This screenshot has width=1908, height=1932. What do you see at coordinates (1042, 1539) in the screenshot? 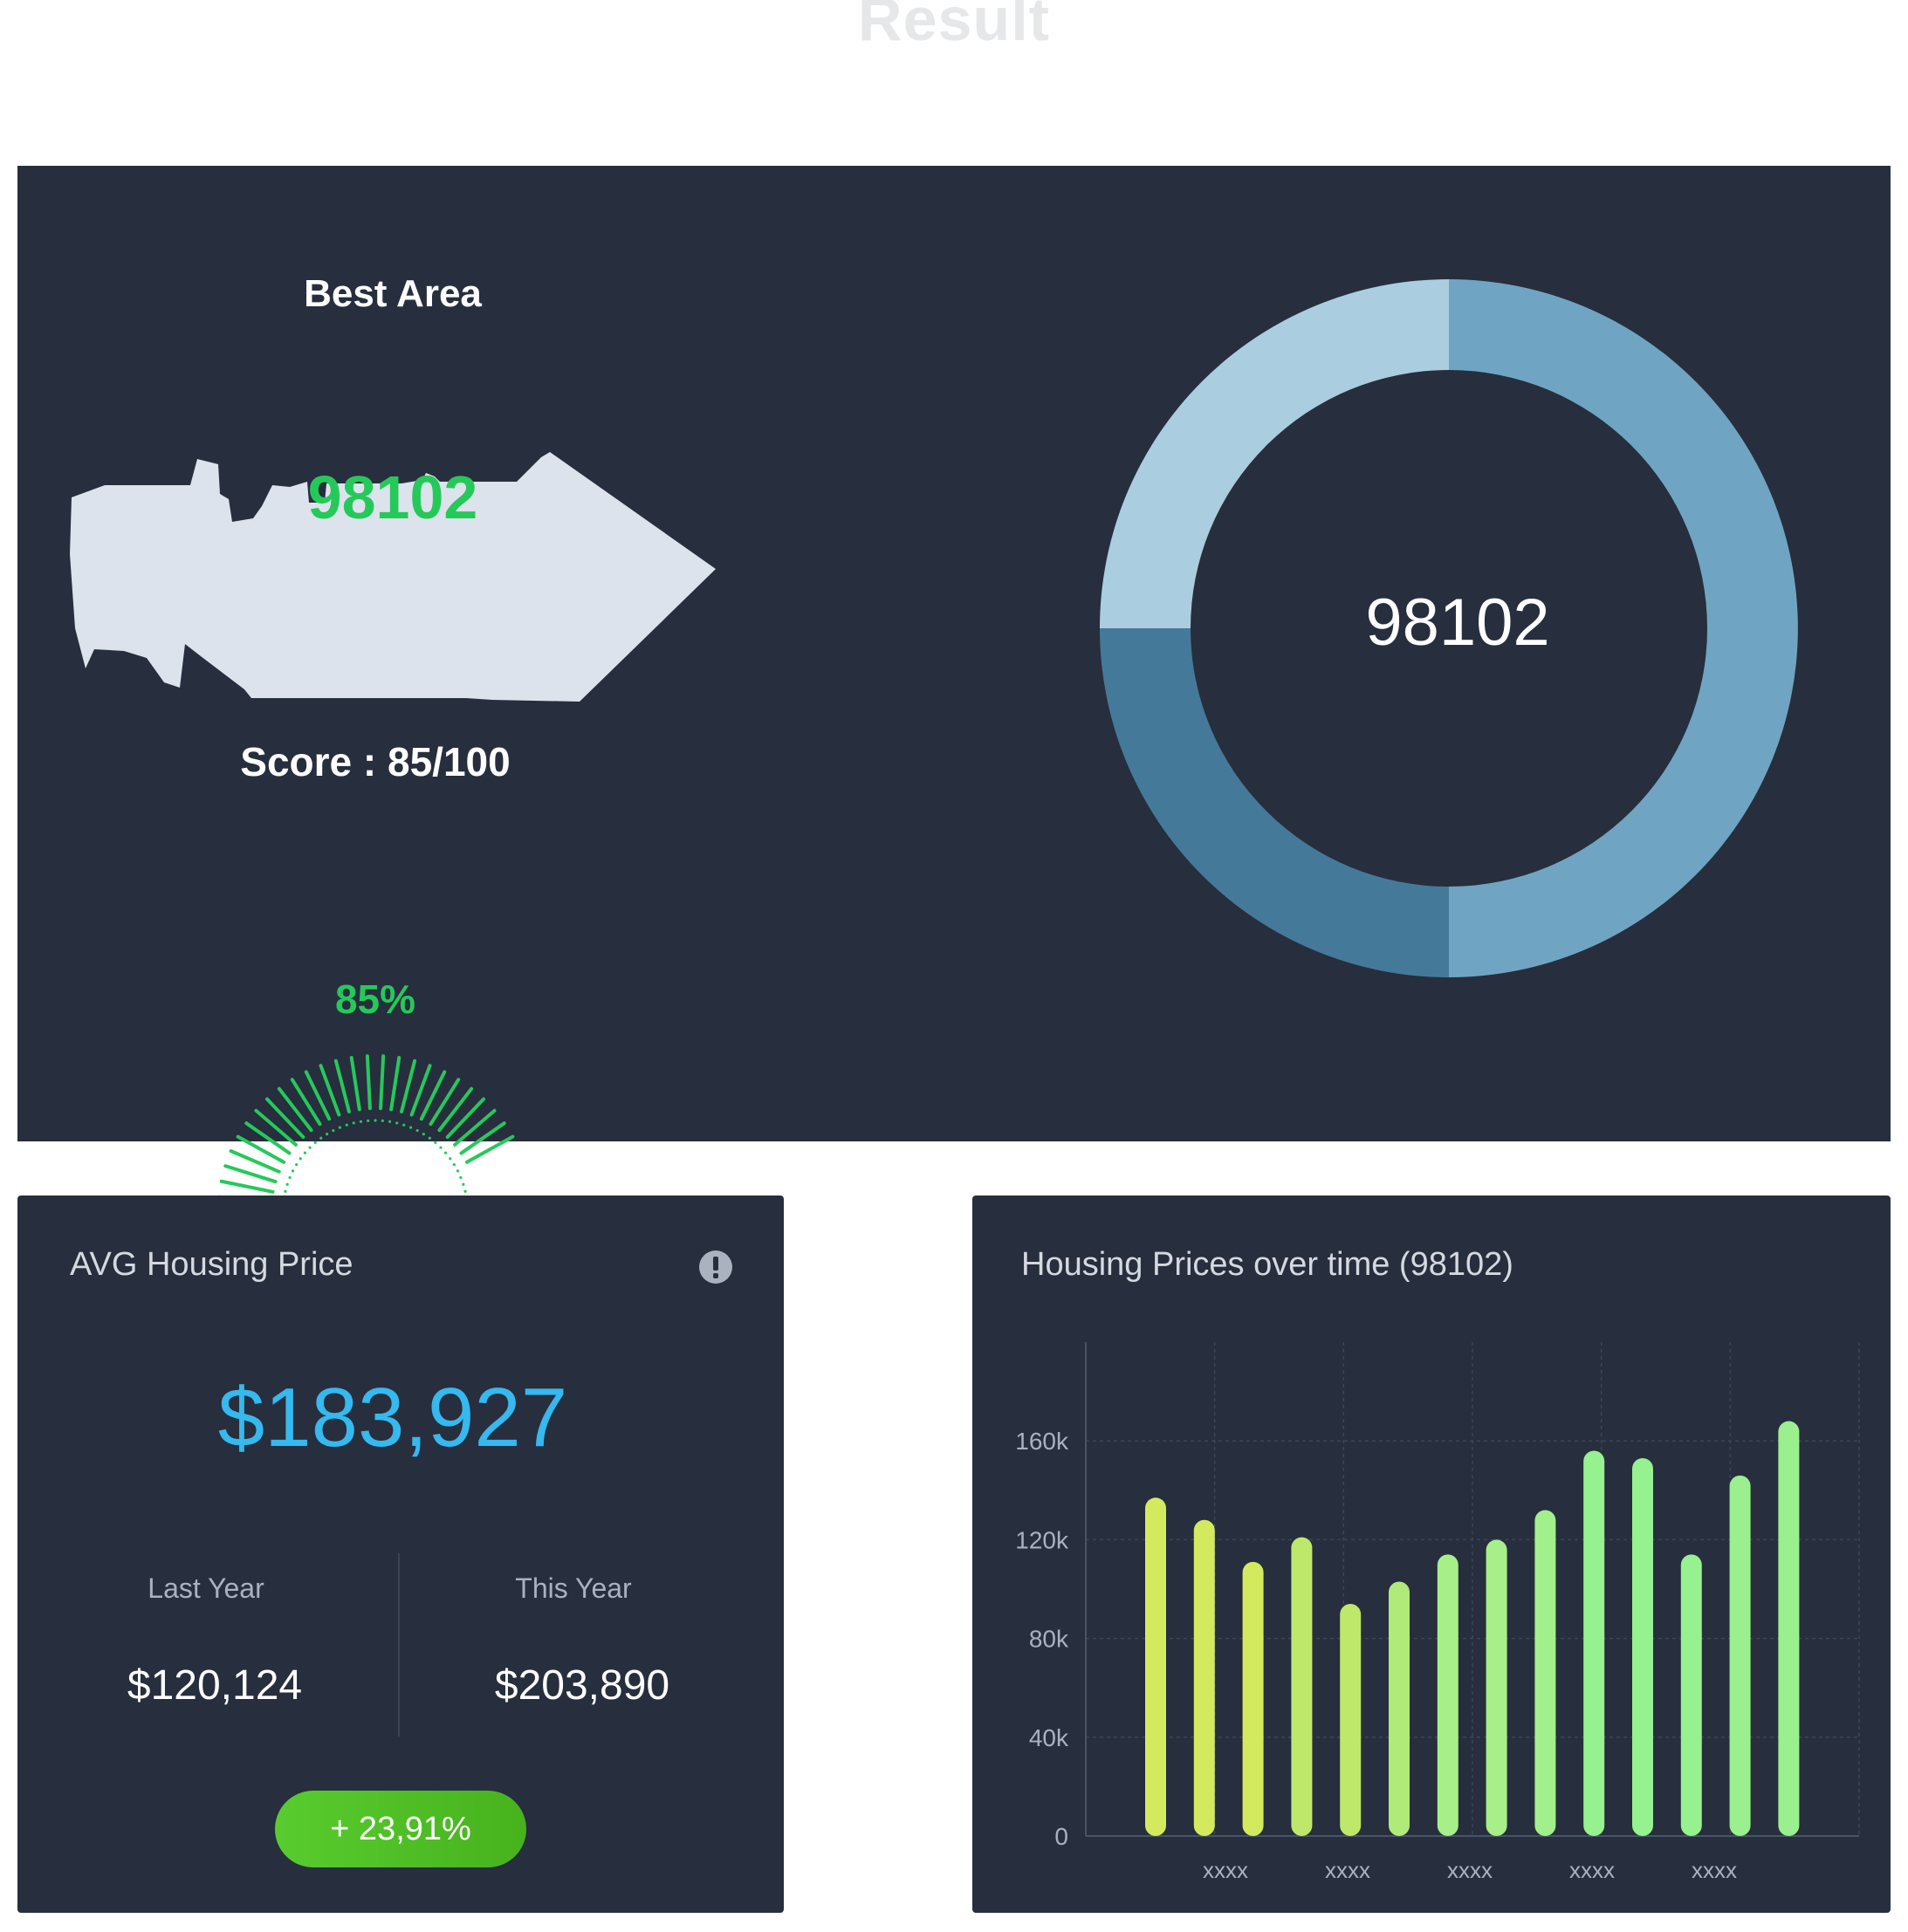
I see `y-tick-label: 120k` at bounding box center [1042, 1539].